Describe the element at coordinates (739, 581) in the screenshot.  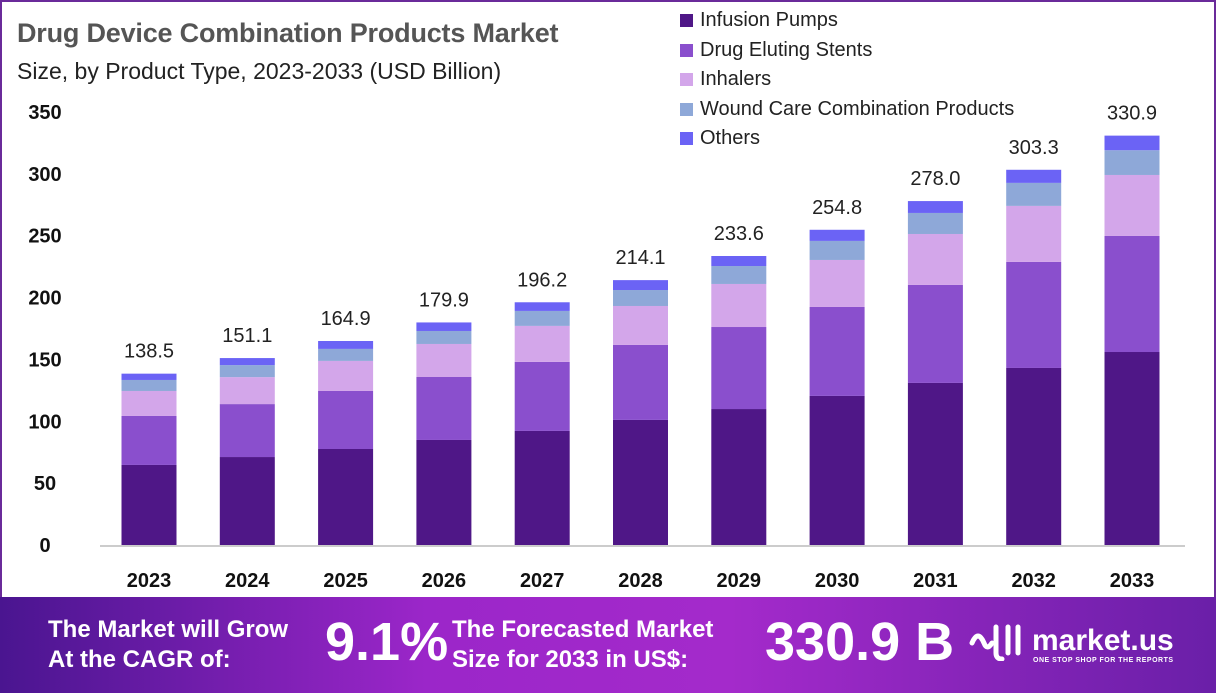
I see `x-tick-label: 2029` at that location.